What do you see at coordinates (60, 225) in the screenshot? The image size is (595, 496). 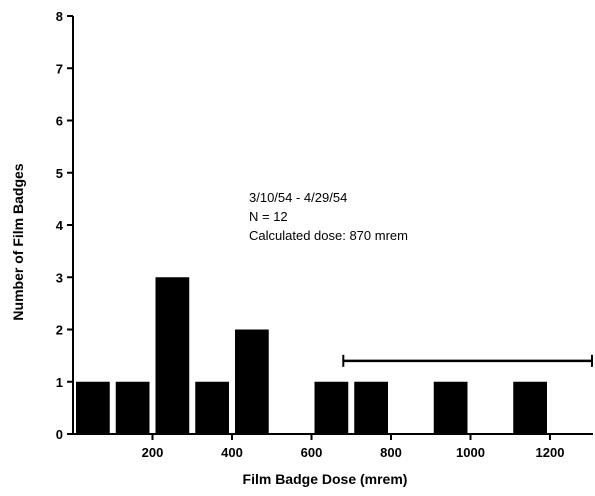 I see `y-tick-label-4: 4` at bounding box center [60, 225].